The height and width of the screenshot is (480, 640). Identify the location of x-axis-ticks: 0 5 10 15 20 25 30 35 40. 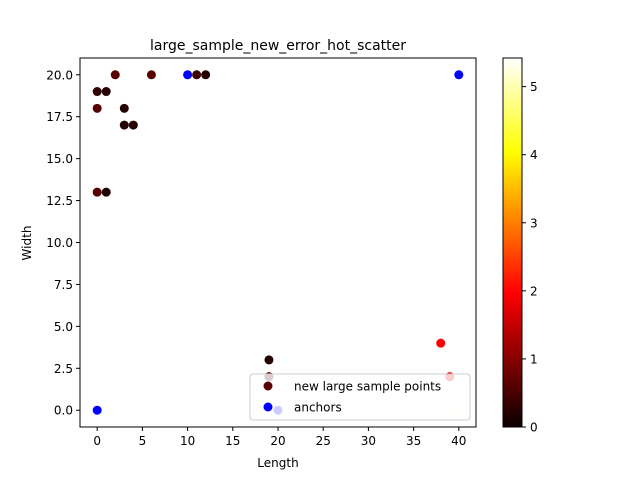
(279, 437).